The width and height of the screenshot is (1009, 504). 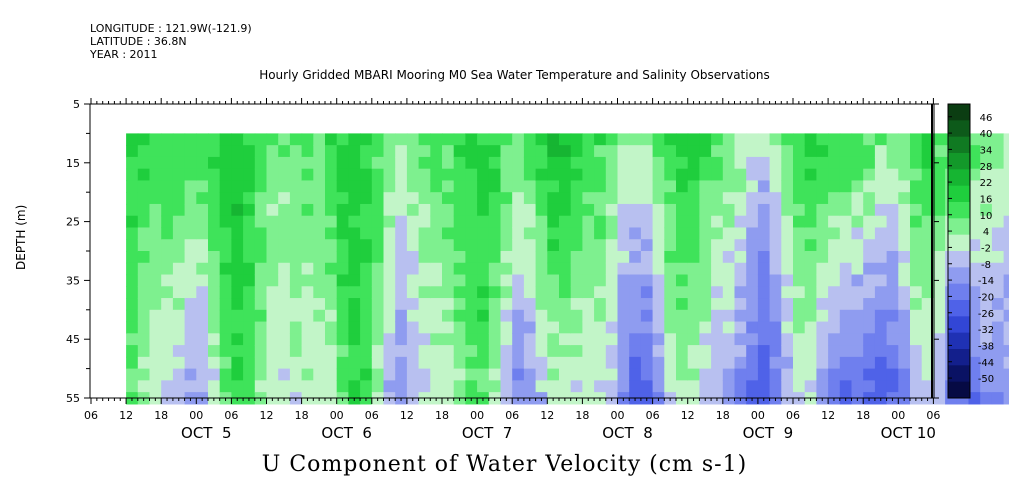 I want to click on colorbar-swatch, so click(x=959, y=357).